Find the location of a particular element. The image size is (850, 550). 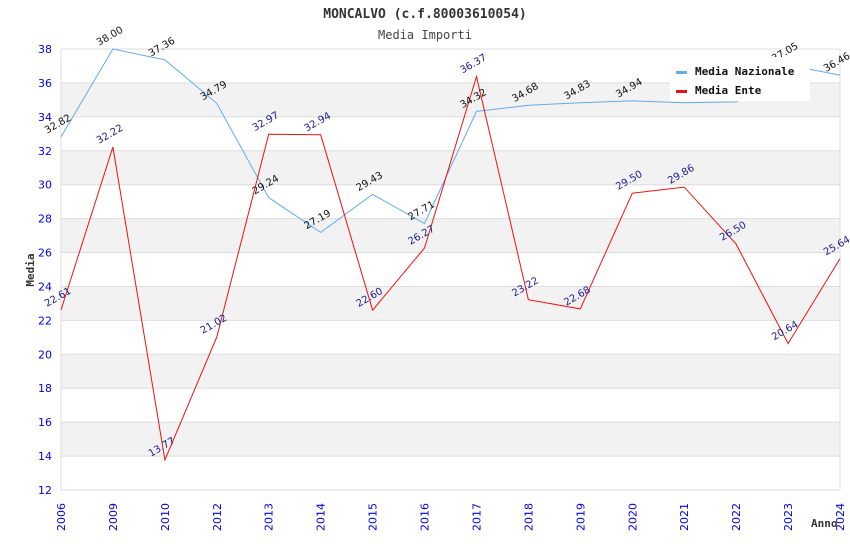

x-tick-label: 2019 is located at coordinates (580, 517).